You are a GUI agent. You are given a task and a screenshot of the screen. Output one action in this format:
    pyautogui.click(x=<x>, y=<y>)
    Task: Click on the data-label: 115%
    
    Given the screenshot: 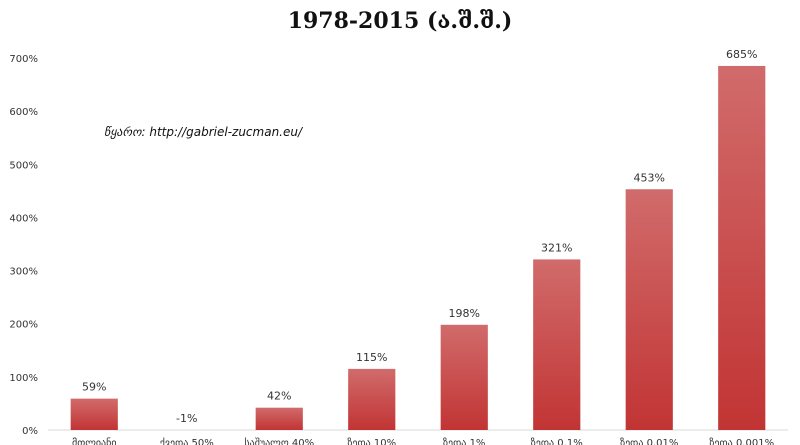 What is the action you would take?
    pyautogui.click(x=371, y=357)
    